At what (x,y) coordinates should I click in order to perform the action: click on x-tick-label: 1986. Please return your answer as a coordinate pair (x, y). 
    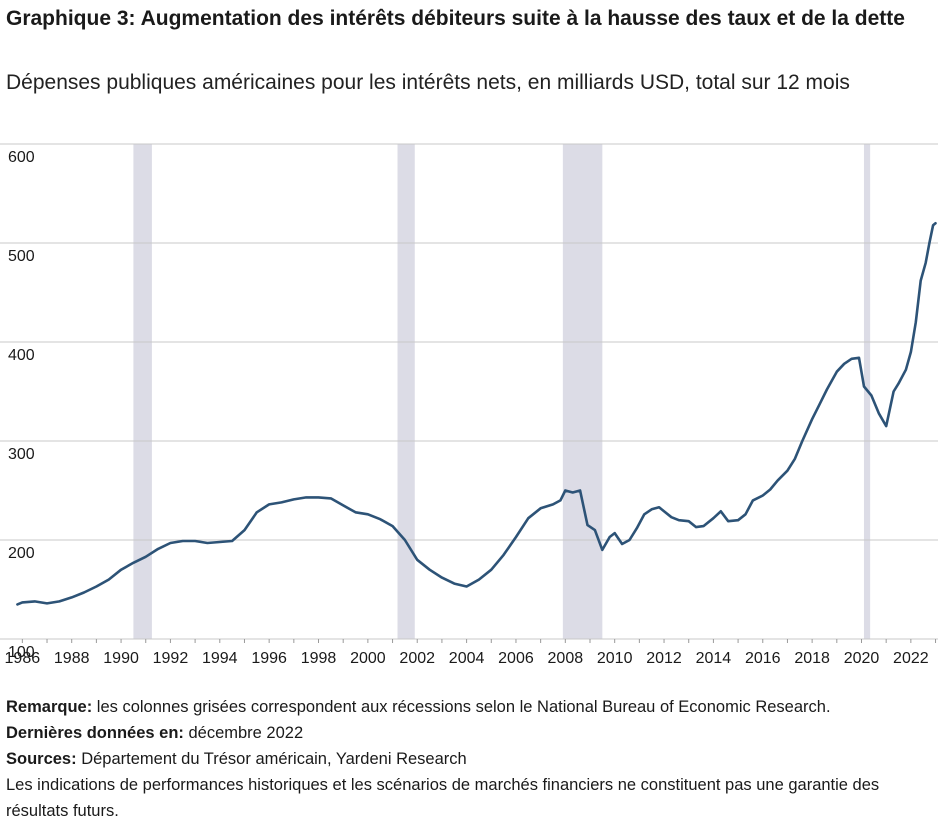
    Looking at the image, I should click on (23, 658).